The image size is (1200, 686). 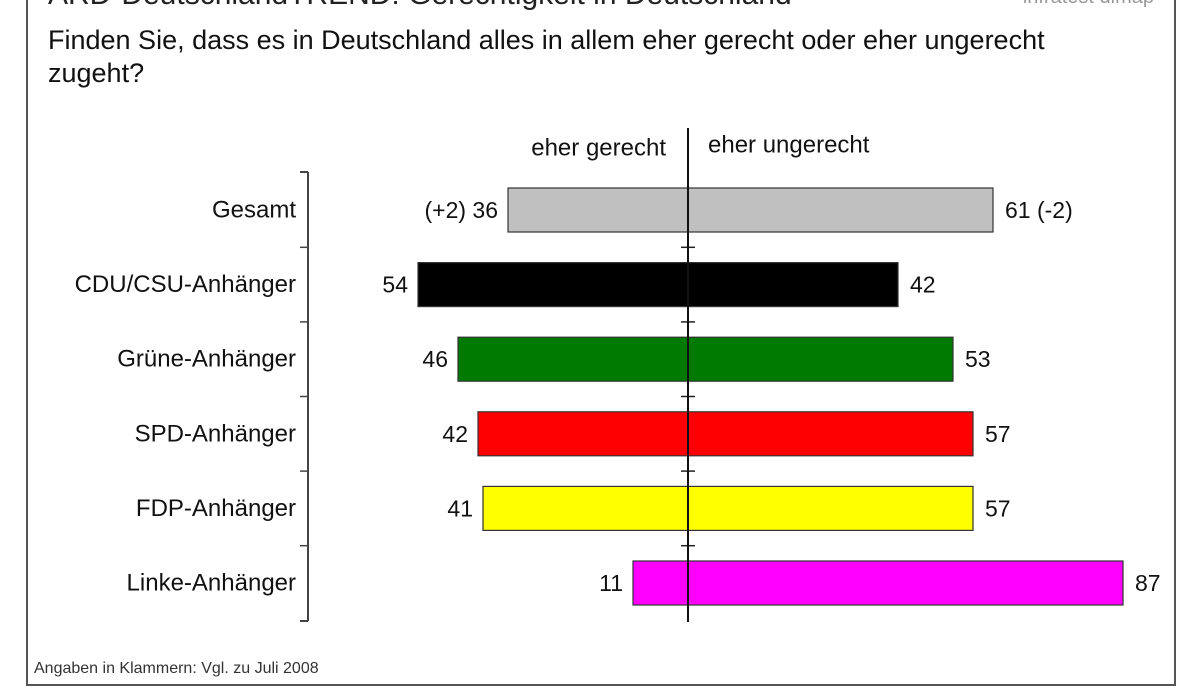 What do you see at coordinates (455, 434) in the screenshot?
I see `data-label-eher-gerecht: 42` at bounding box center [455, 434].